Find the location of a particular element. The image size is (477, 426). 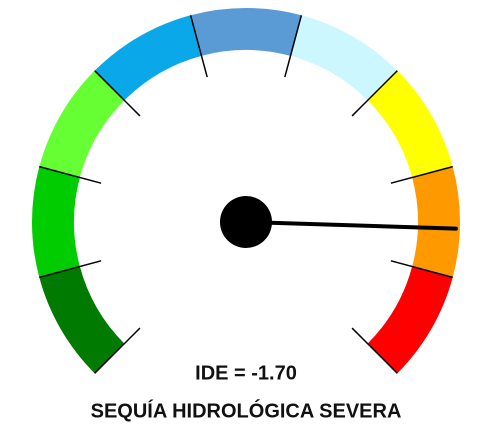

status-label: SEQUÍA HIDROLÓGICA SEVERA is located at coordinates (246, 410).